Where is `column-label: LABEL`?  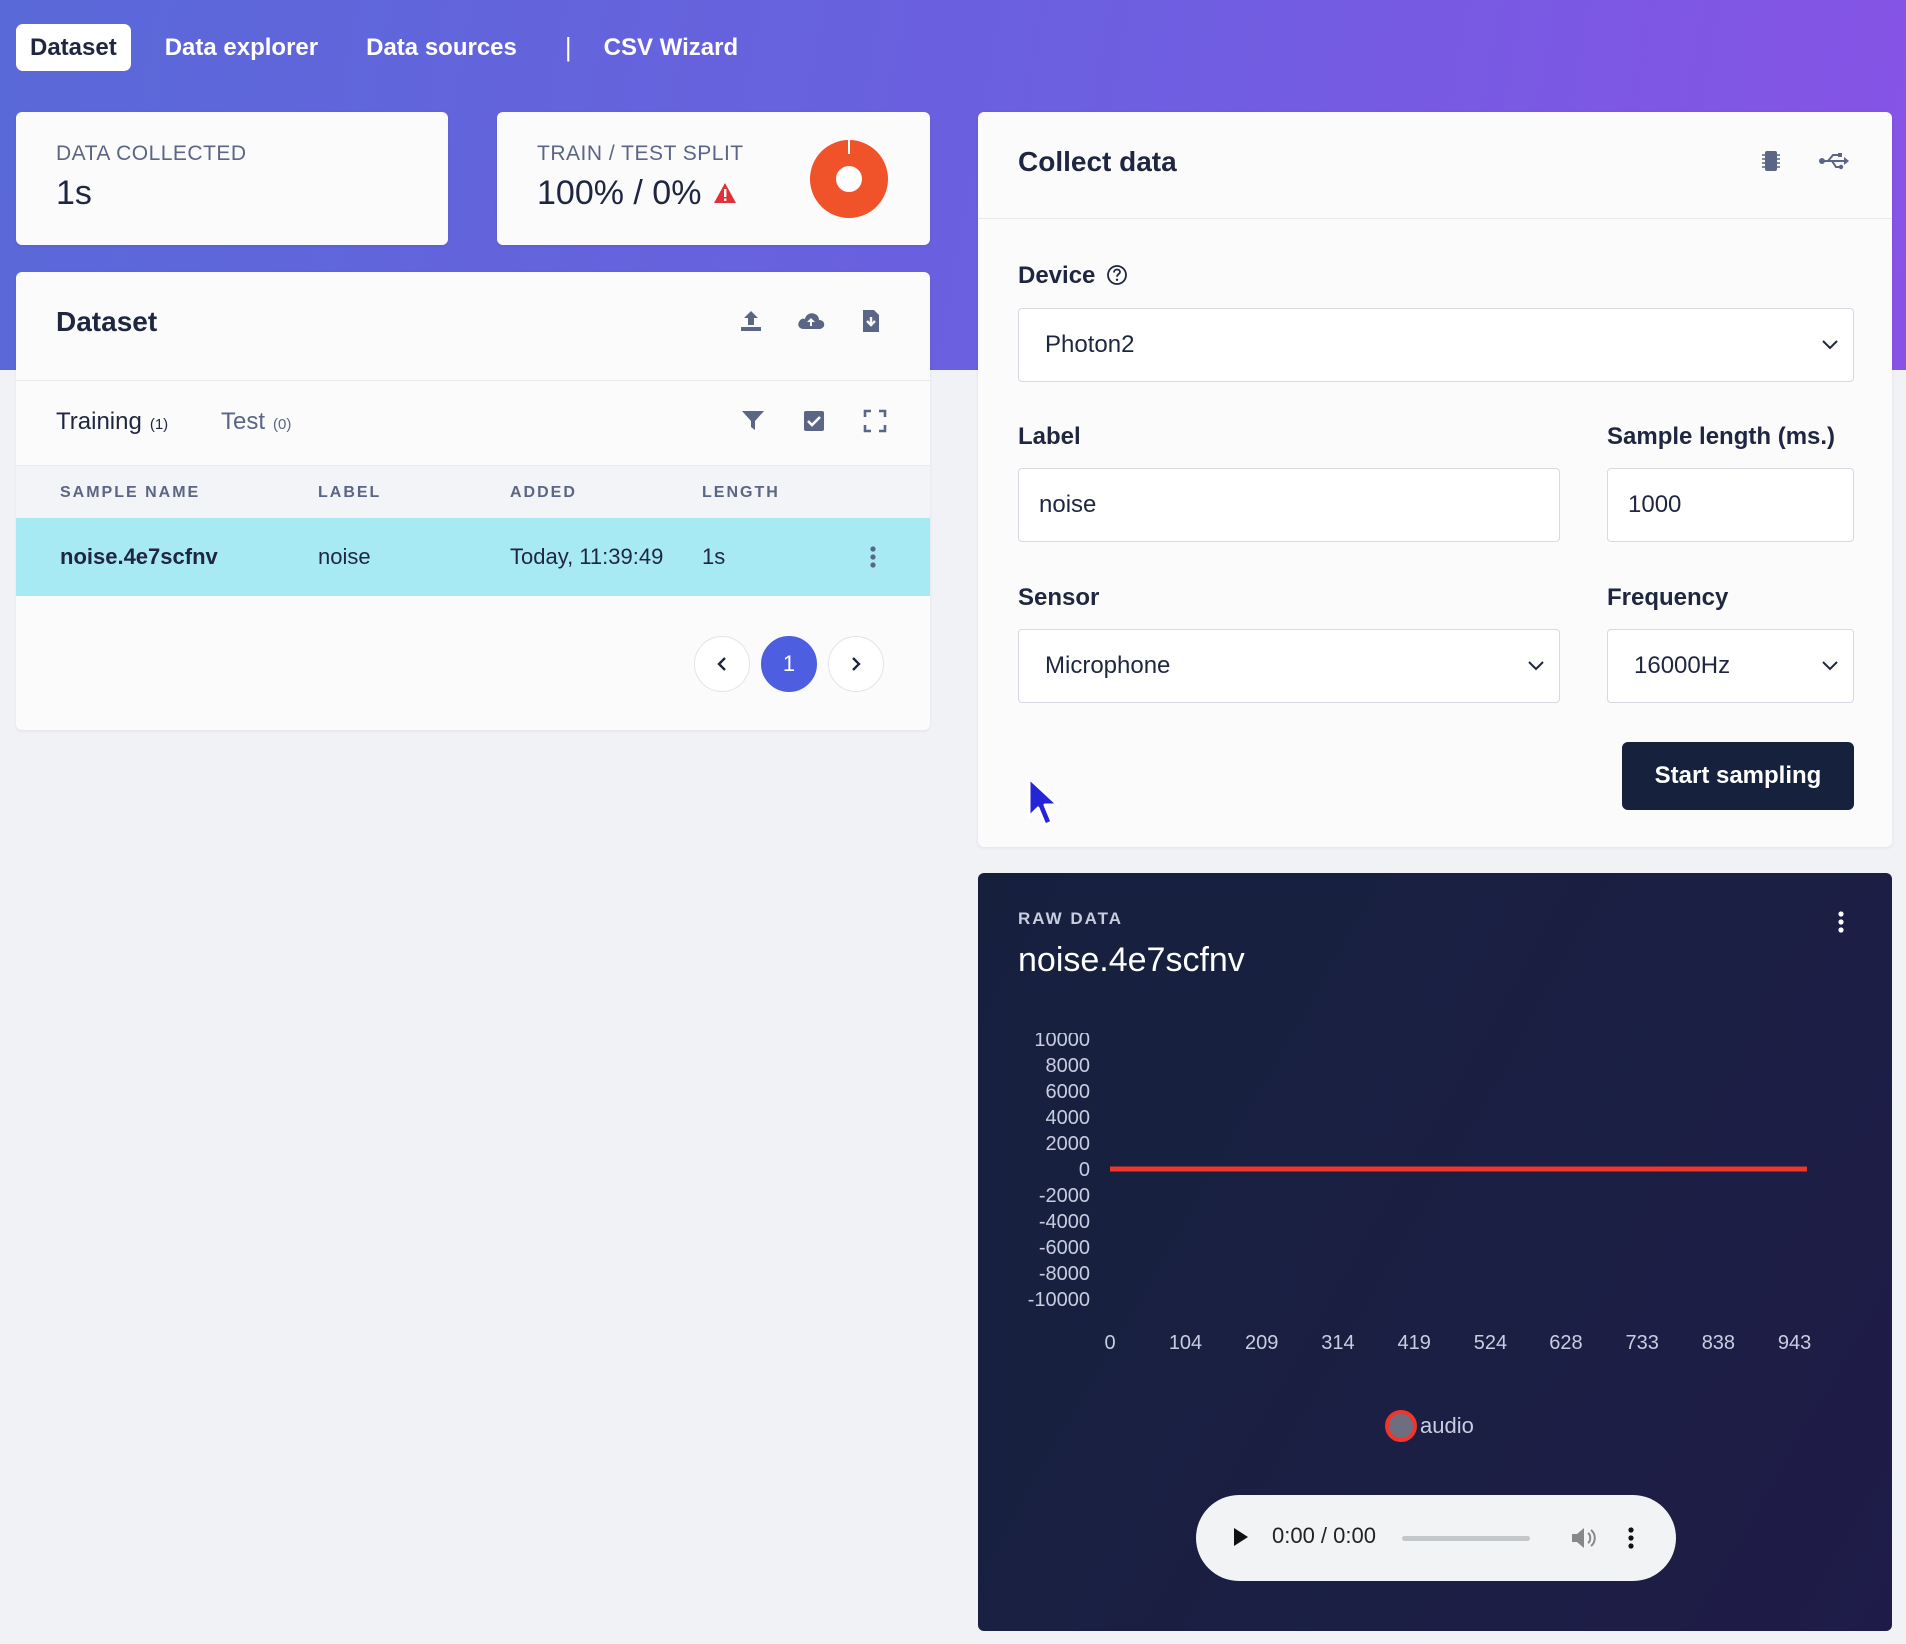 column-label: LABEL is located at coordinates (350, 492).